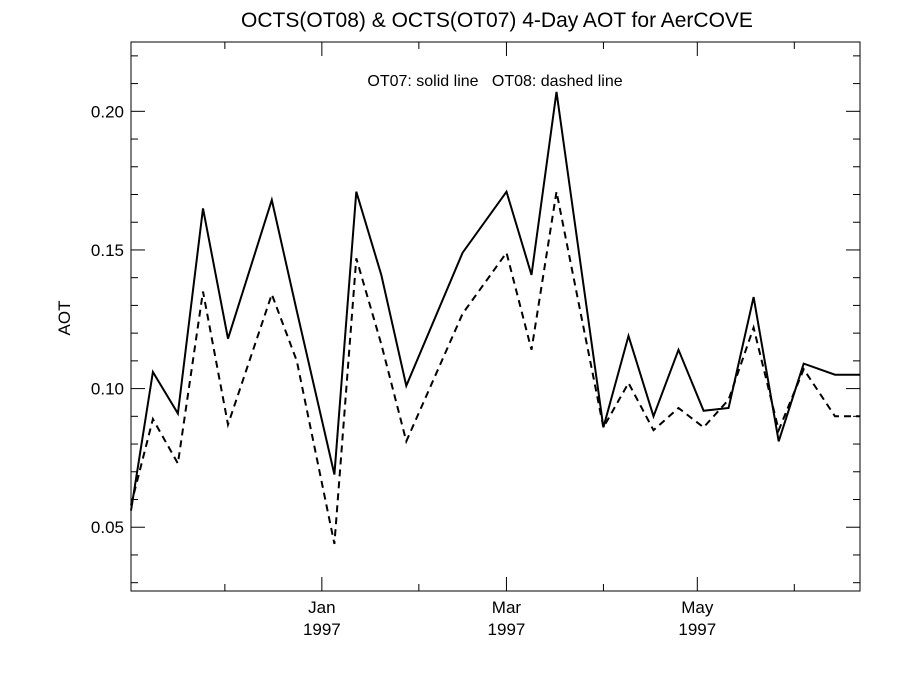  Describe the element at coordinates (107, 111) in the screenshot. I see `y-tick-label: 0.20` at that location.